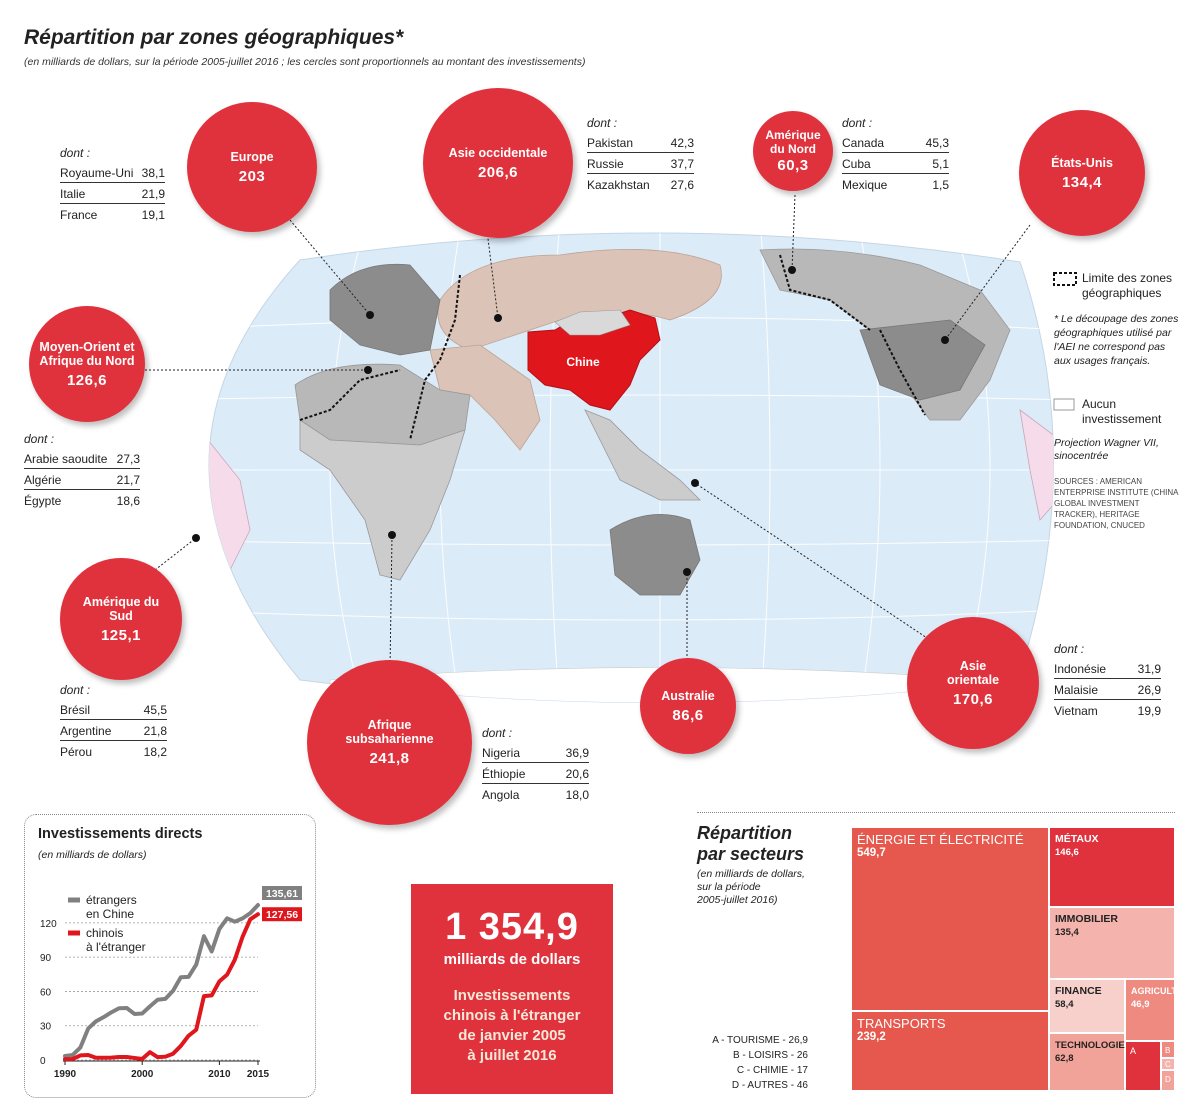 Image resolution: width=1200 pixels, height=1113 pixels. Describe the element at coordinates (1064, 1058) in the screenshot. I see `tile-value: 62,8` at that location.